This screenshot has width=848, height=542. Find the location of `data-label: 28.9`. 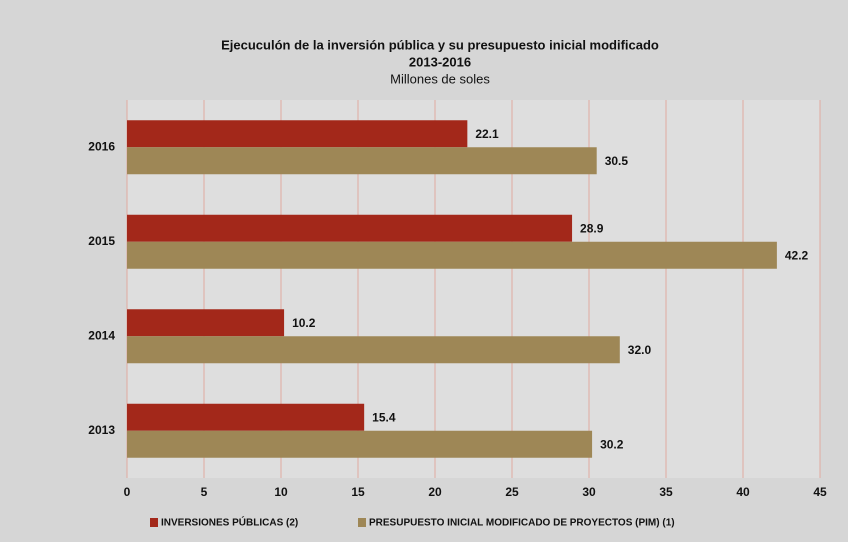

data-label: 28.9 is located at coordinates (592, 228).